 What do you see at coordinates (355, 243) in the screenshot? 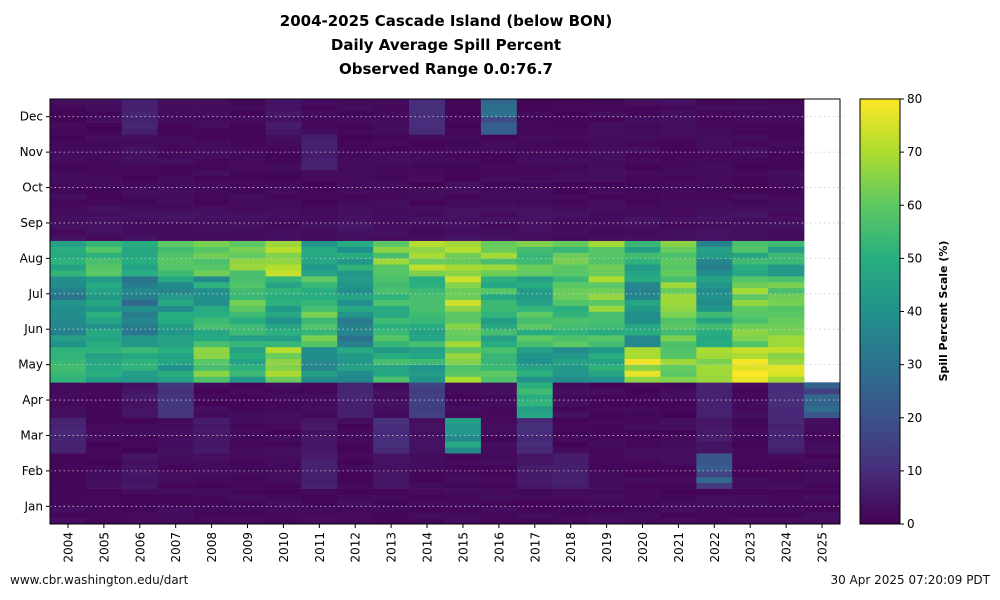
I see `heatmap-cell-2012-aug` at bounding box center [355, 243].